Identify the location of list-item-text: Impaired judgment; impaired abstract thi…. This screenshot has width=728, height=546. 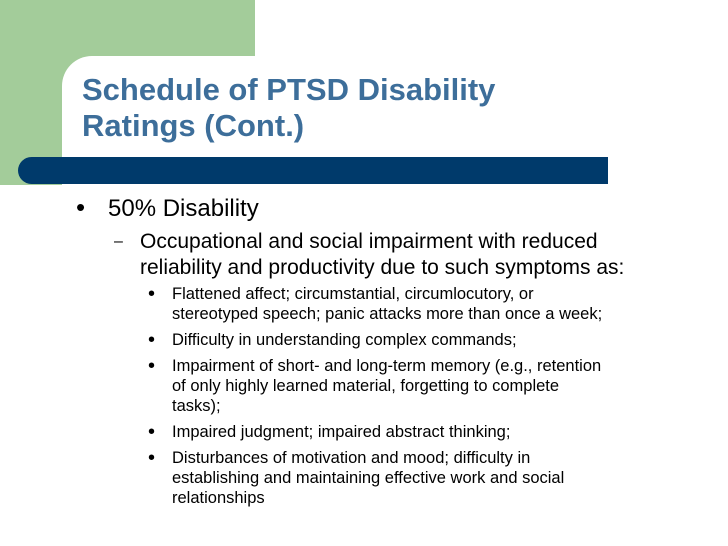
(341, 432).